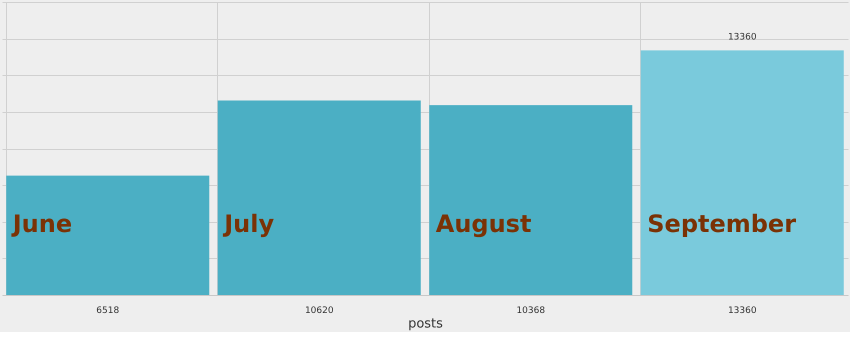 The width and height of the screenshot is (850, 345). Describe the element at coordinates (742, 37) in the screenshot. I see `annotation: 13360` at that location.